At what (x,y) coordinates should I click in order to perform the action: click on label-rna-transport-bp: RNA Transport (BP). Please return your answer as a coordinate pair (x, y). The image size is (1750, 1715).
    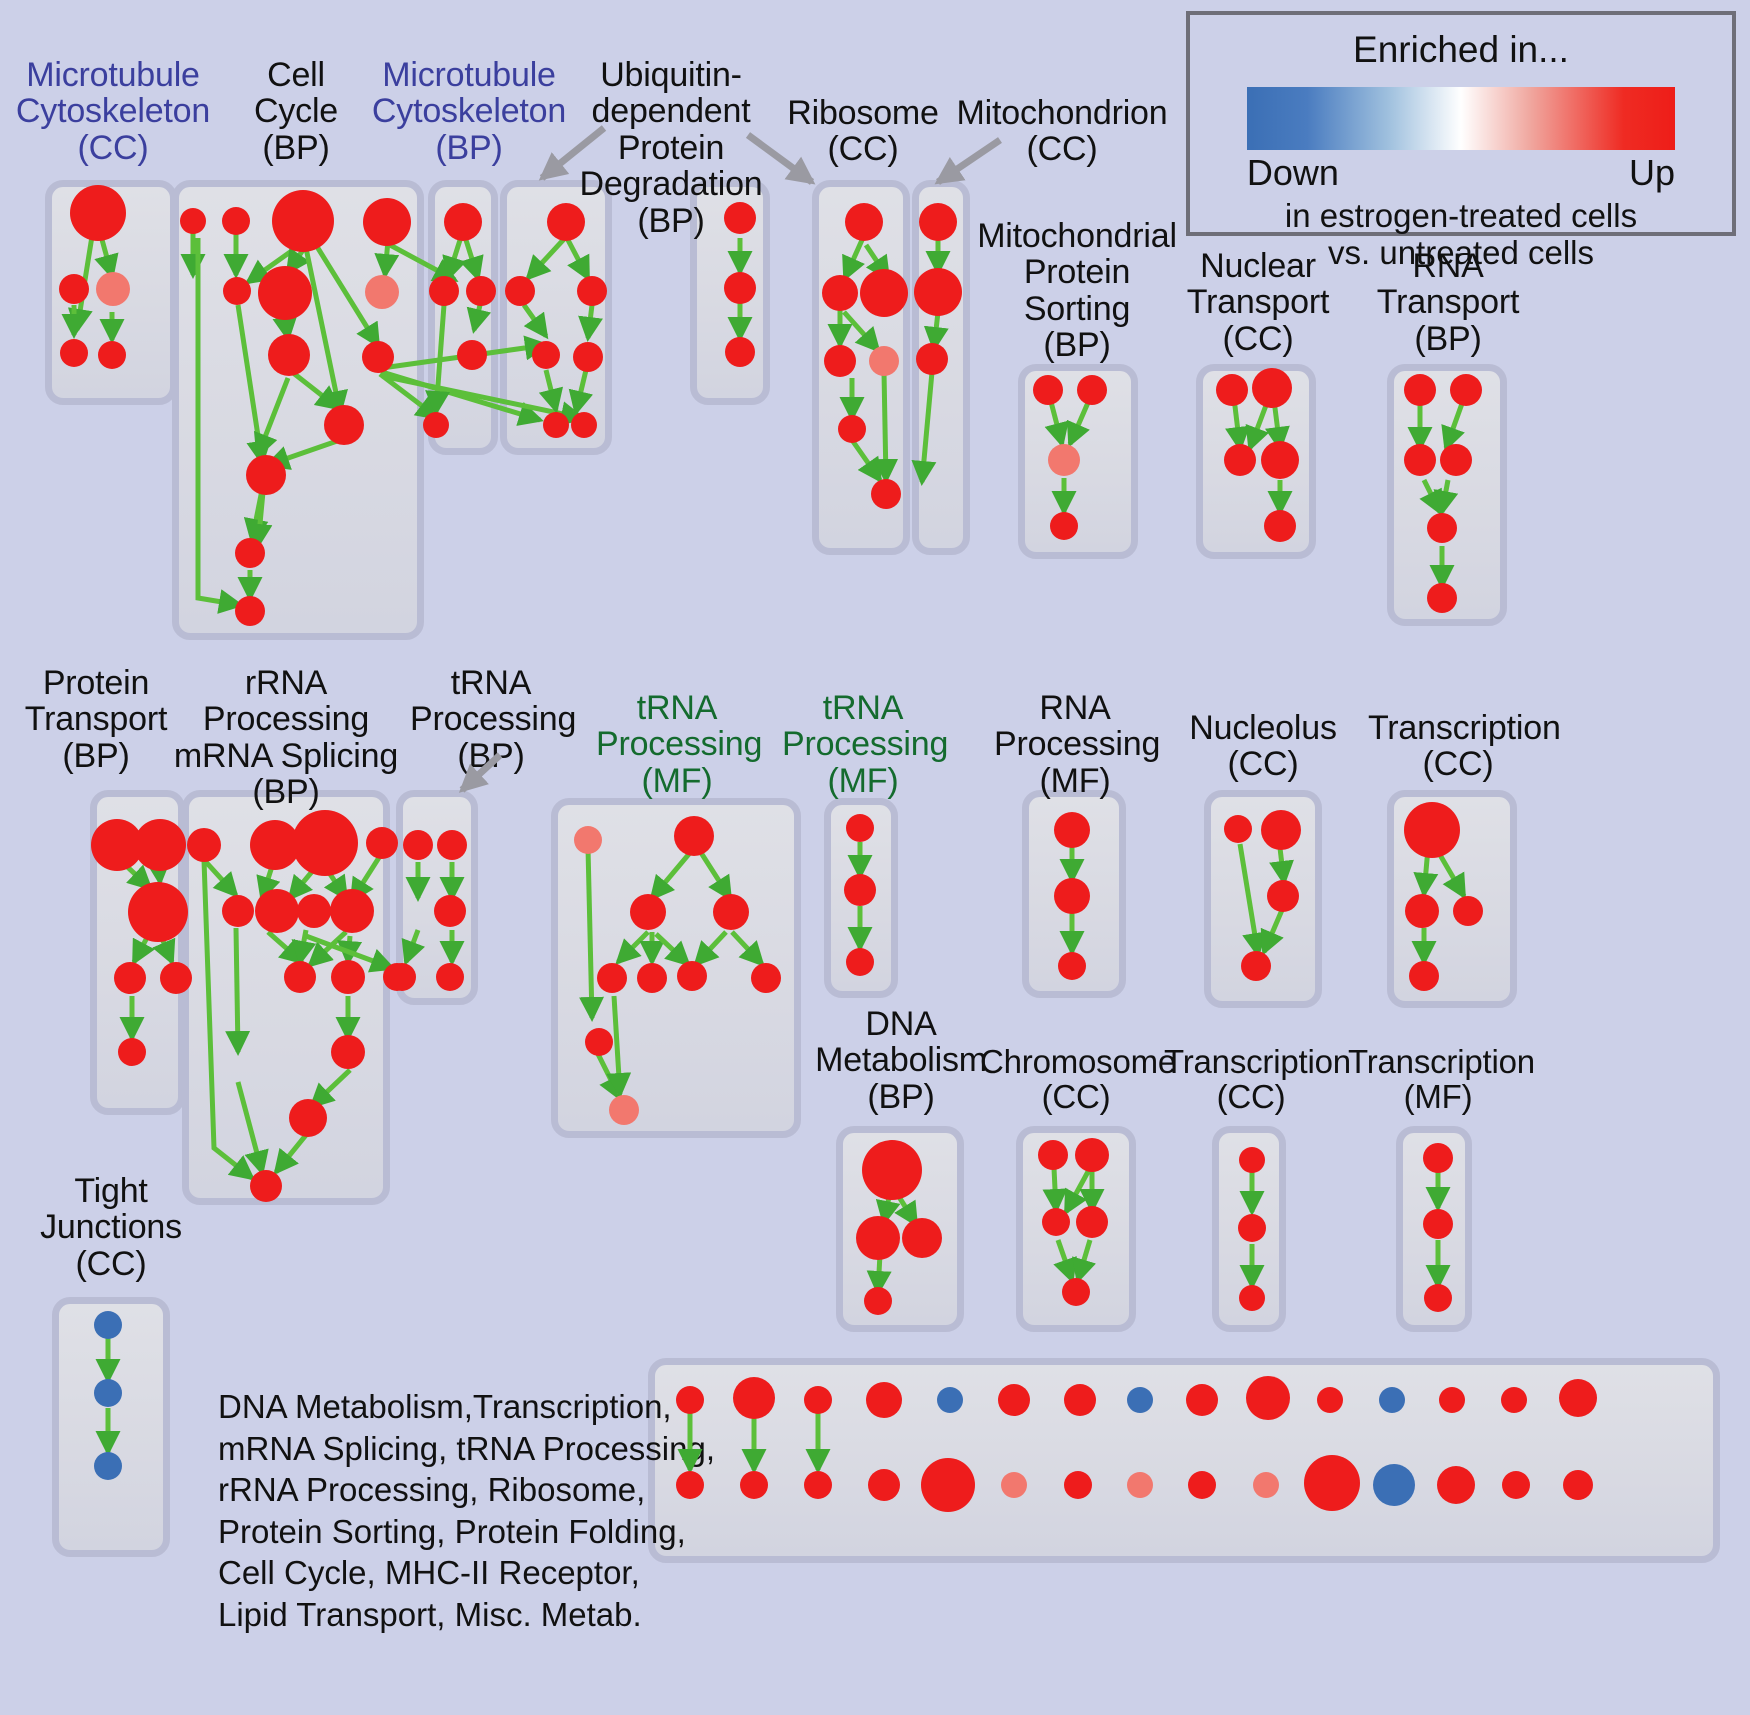
    Looking at the image, I should click on (1448, 302).